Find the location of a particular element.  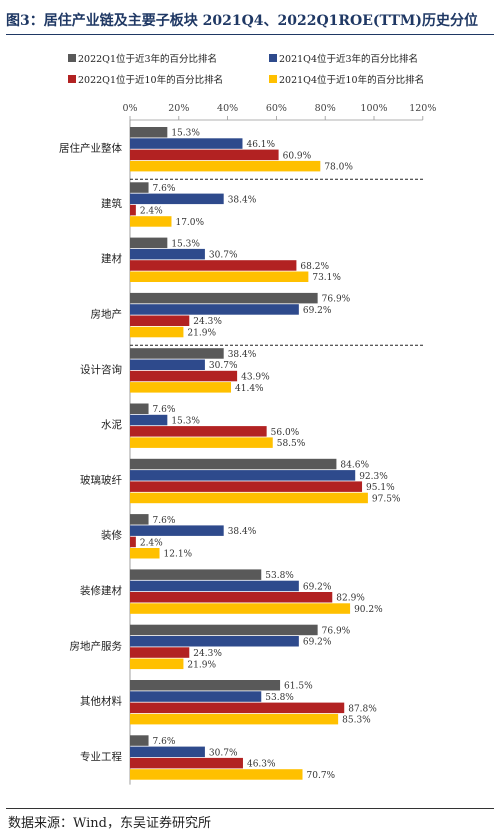

x-tick-label-1: 20% is located at coordinates (178, 108).